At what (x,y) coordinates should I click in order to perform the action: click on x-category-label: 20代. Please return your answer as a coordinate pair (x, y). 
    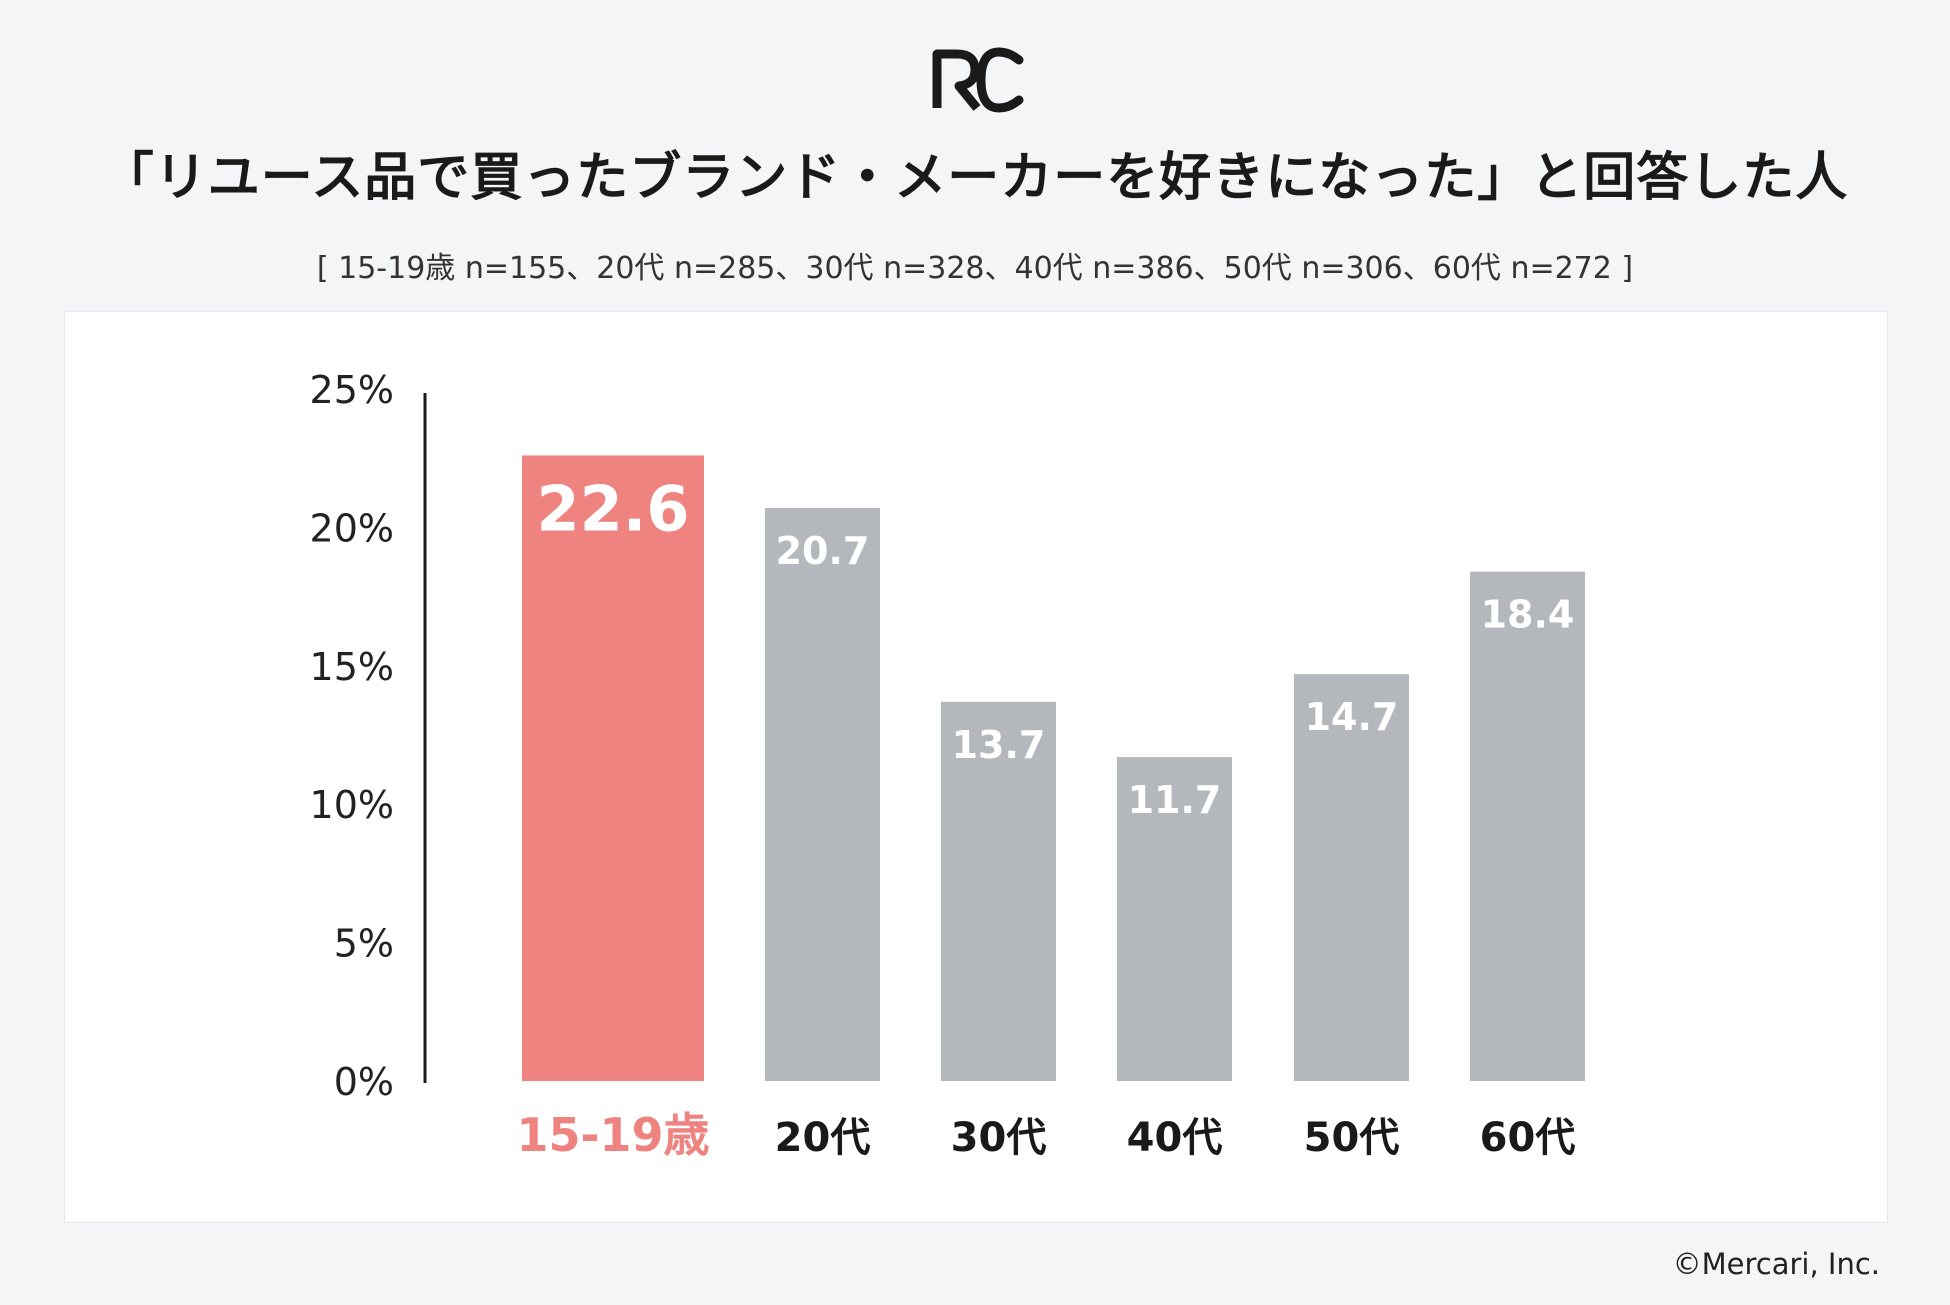
    Looking at the image, I should click on (823, 1138).